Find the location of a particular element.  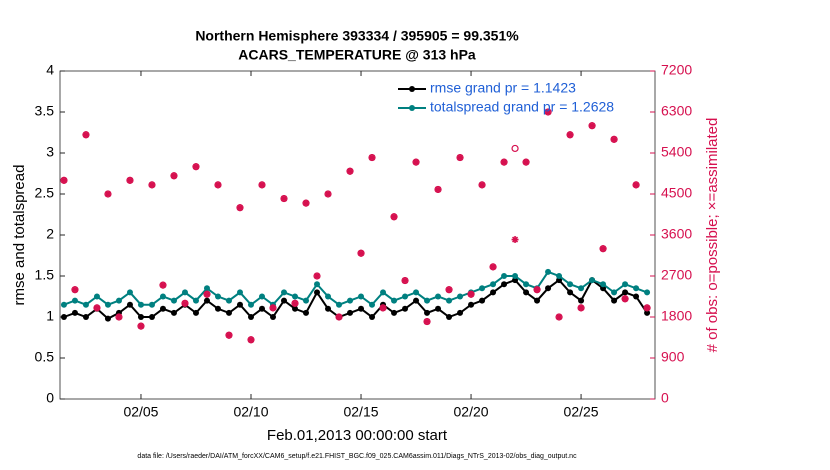

y-tick-label: 2 is located at coordinates (50, 234).